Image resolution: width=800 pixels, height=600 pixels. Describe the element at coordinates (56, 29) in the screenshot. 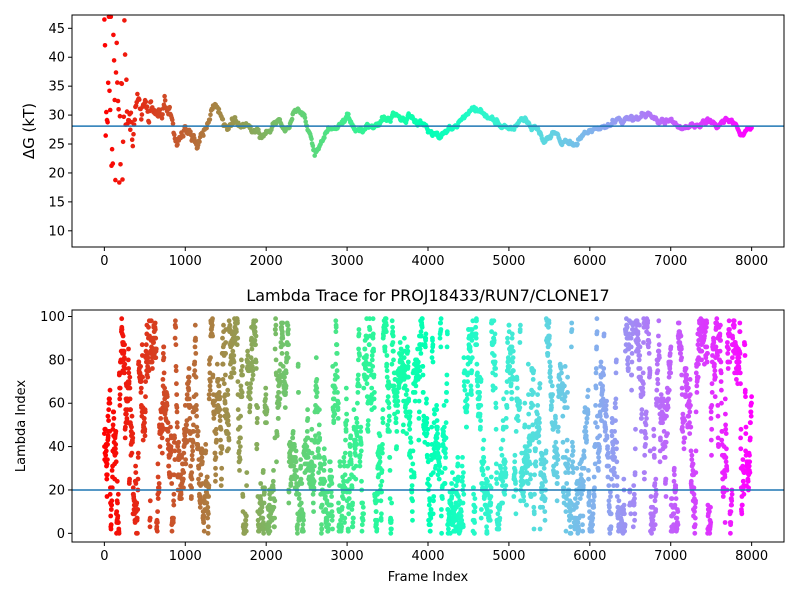

I see `dg-y-tick-label: 45` at that location.